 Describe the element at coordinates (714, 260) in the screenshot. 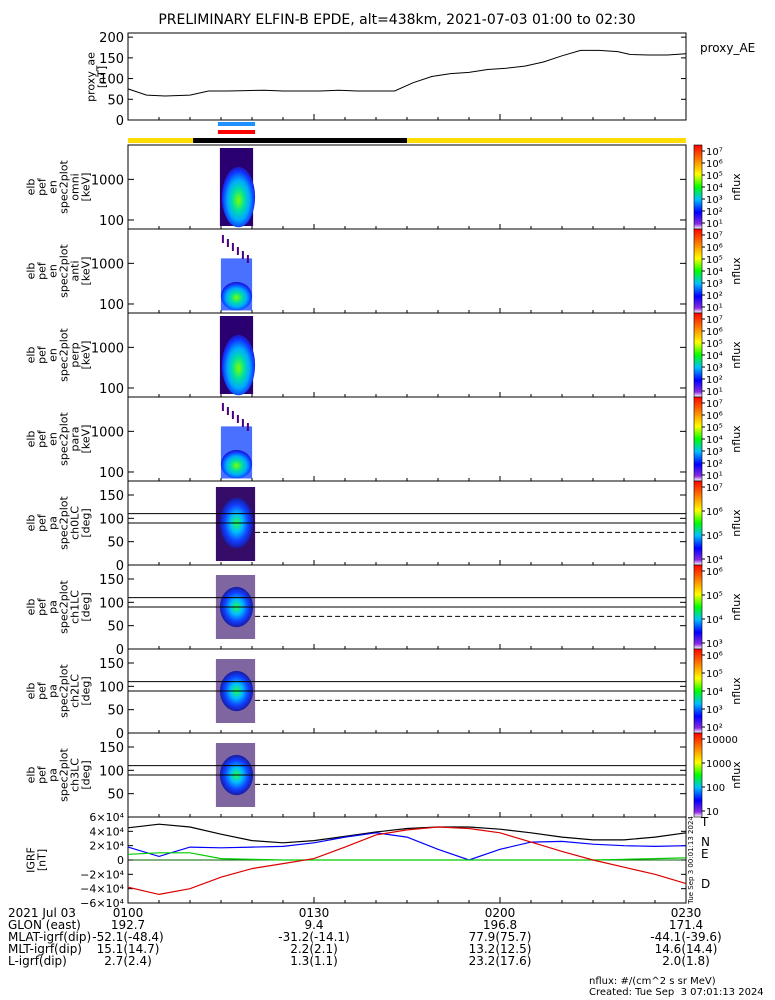

I see `energy-spec-panel-2-cb-tick-label: 10⁵` at that location.